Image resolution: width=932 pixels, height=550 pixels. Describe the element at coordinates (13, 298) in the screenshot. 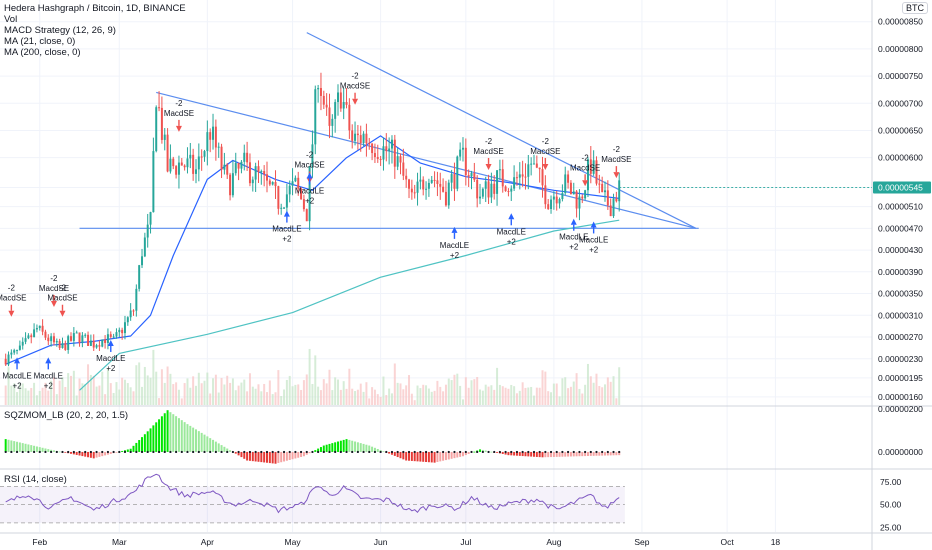

I see `signal-label: MacdSE` at that location.